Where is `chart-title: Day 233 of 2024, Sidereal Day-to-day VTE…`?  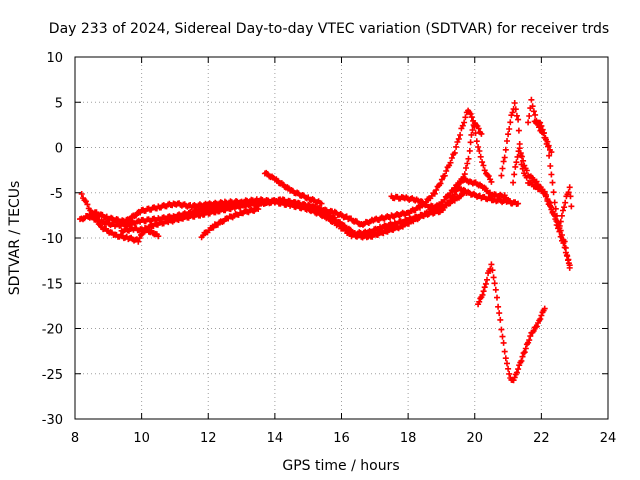 chart-title: Day 233 of 2024, Sidereal Day-to-day VTE… is located at coordinates (329, 29).